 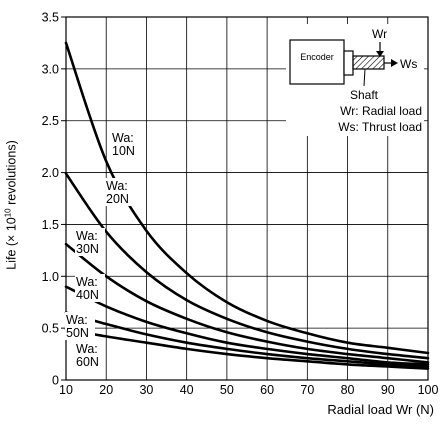 What do you see at coordinates (87, 295) in the screenshot?
I see `series-label-4: 40N` at bounding box center [87, 295].